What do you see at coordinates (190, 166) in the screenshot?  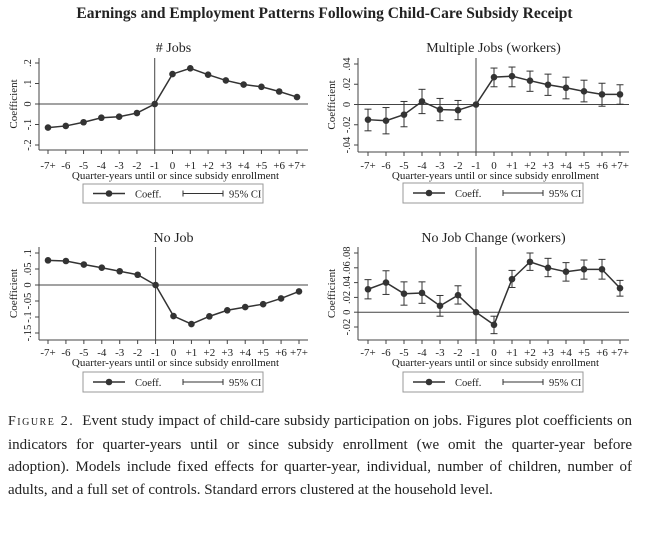 I see `x-tick-label: +1` at bounding box center [190, 166].